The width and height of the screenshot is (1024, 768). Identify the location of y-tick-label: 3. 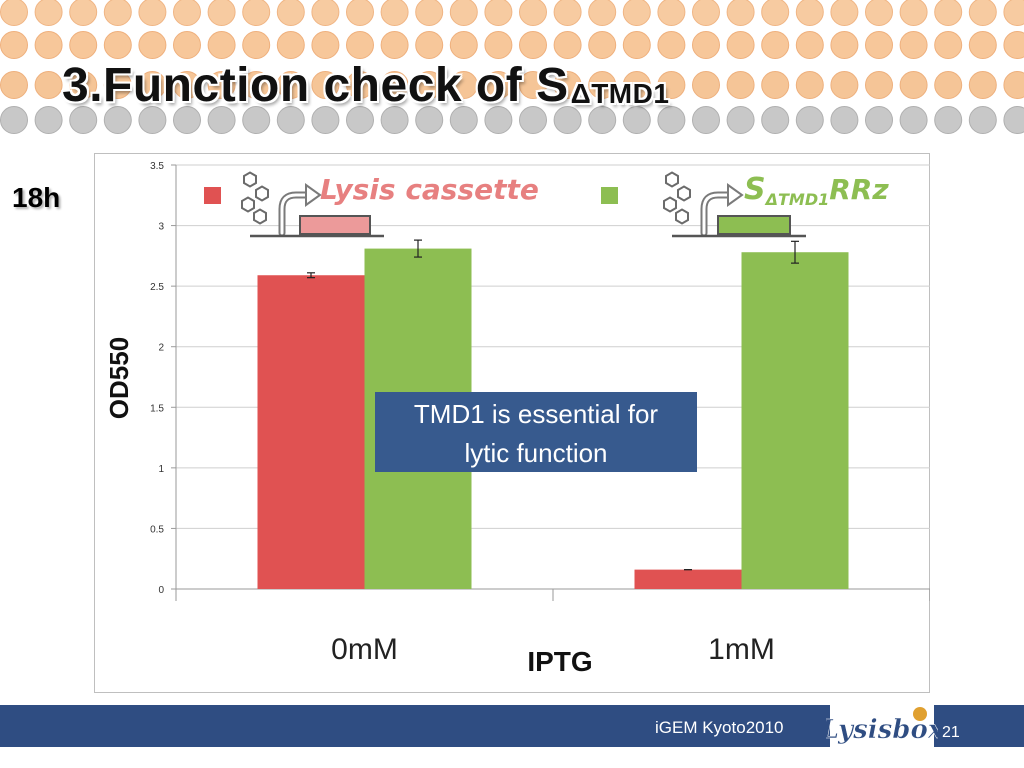
(161, 227).